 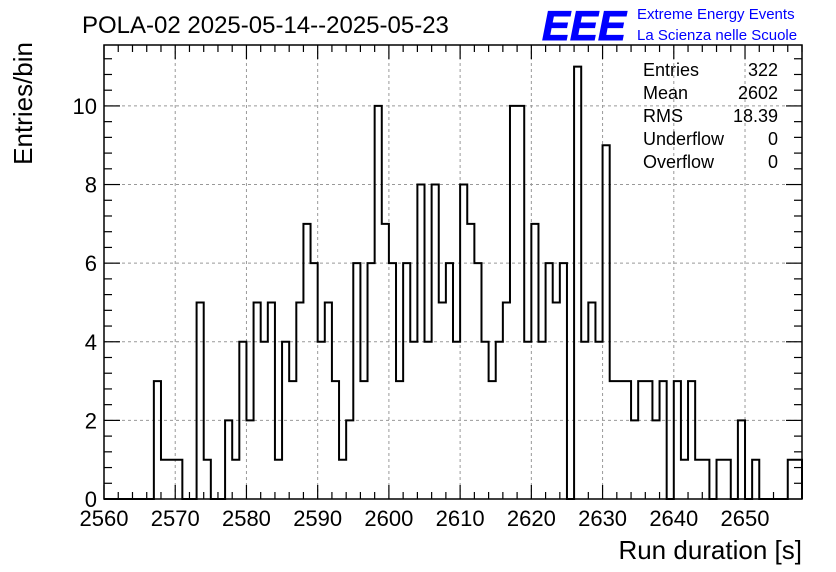 What do you see at coordinates (85, 303) in the screenshot?
I see `y-tick-labels: 0 2 4 6 8 10` at bounding box center [85, 303].